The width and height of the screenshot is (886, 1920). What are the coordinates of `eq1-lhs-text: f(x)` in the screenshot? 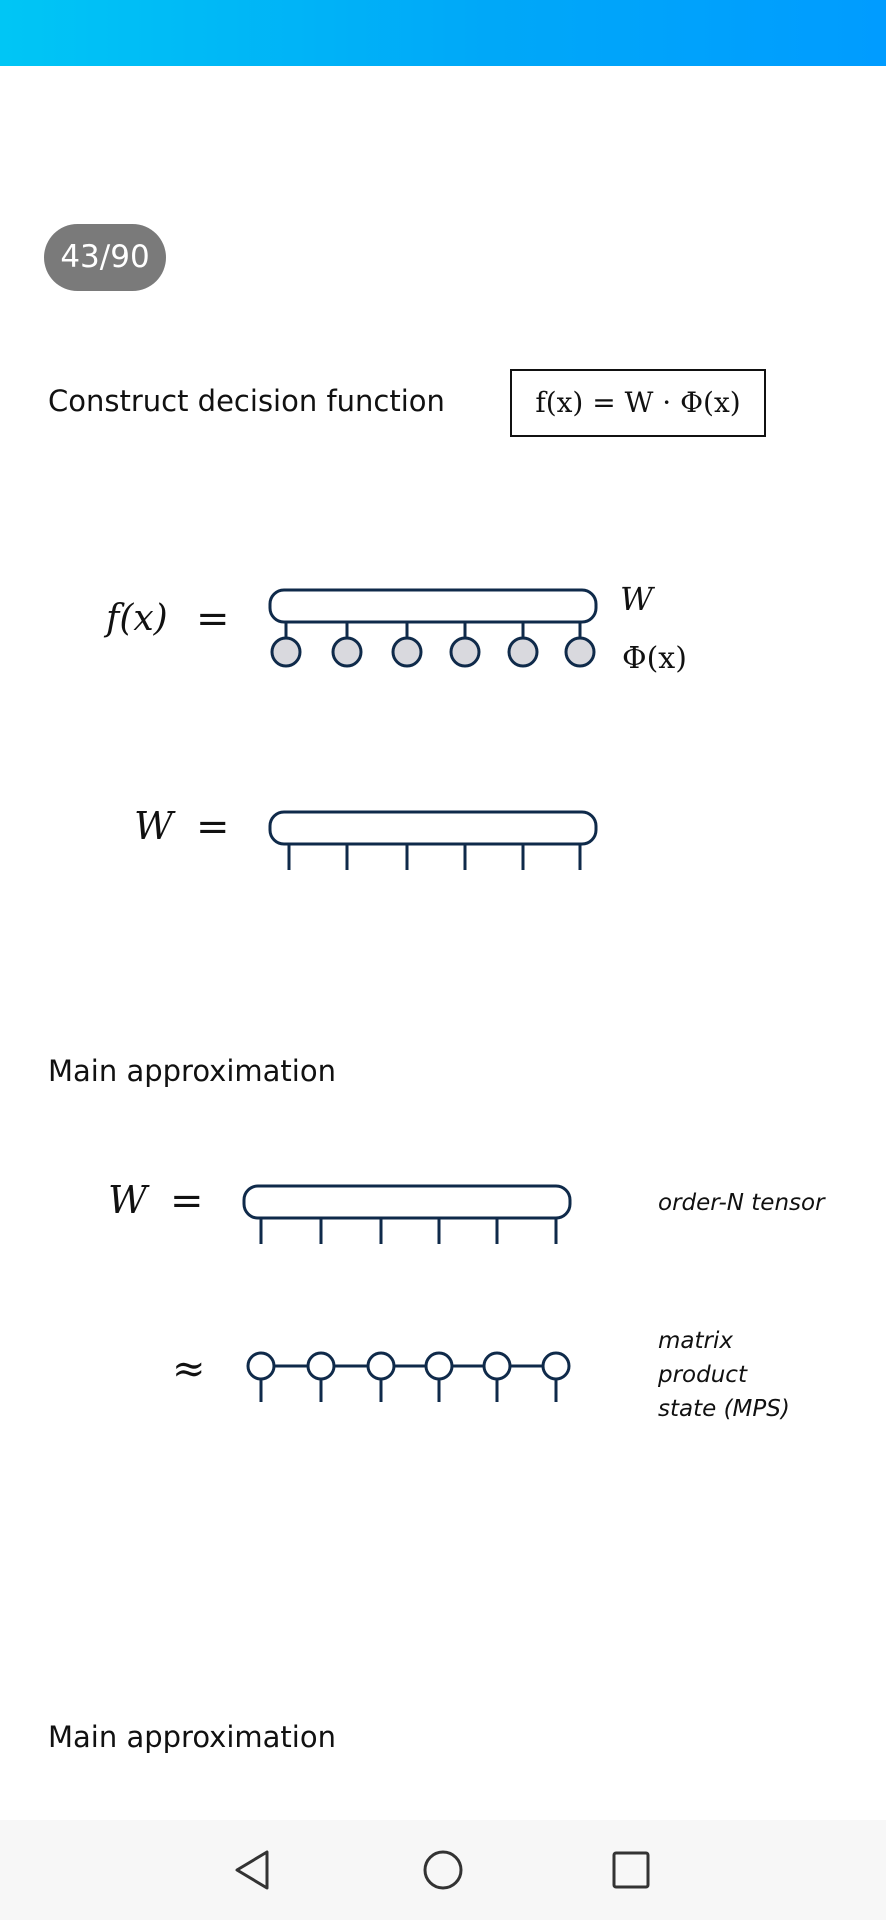 It's located at (137, 618).